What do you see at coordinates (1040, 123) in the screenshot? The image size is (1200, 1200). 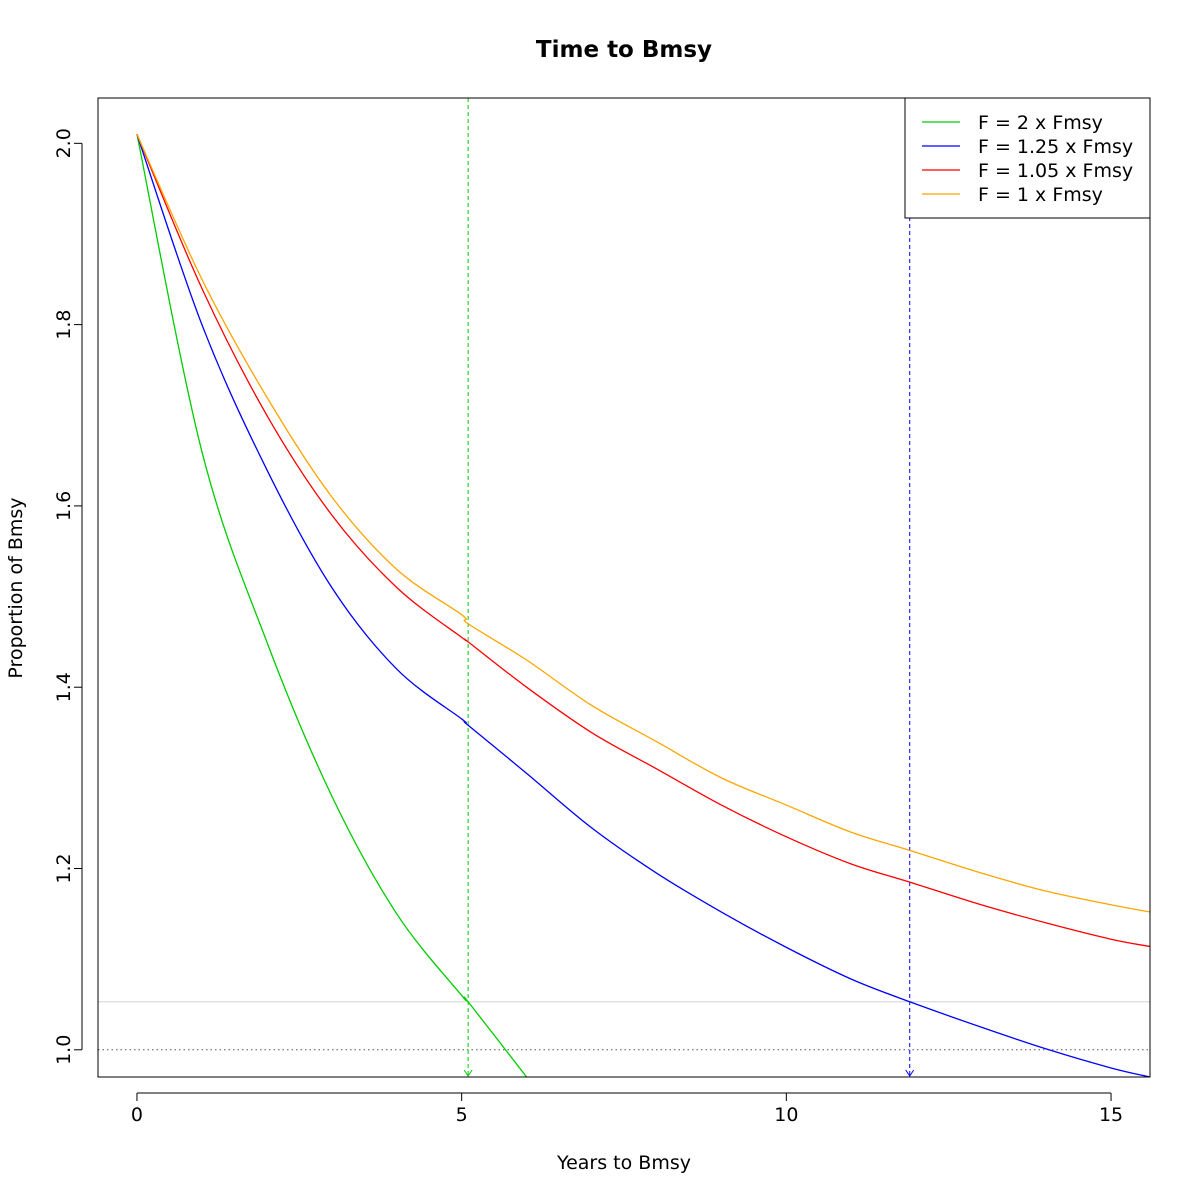 I see `legend-label-1: F = 2 x Fmsy` at bounding box center [1040, 123].